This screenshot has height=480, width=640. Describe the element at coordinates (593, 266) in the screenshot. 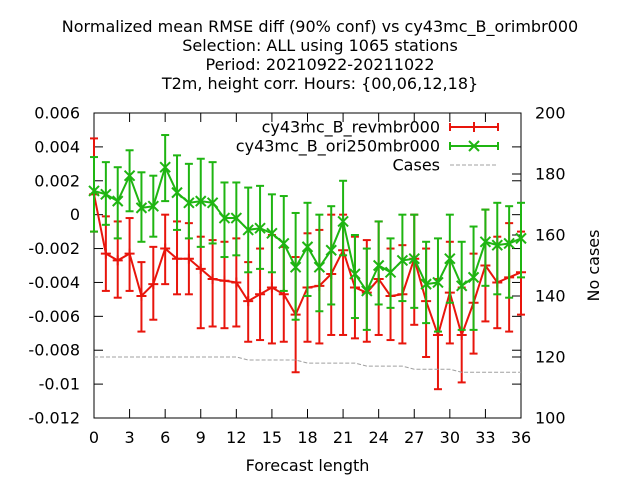

I see `y2-axis-label: No cases` at that location.